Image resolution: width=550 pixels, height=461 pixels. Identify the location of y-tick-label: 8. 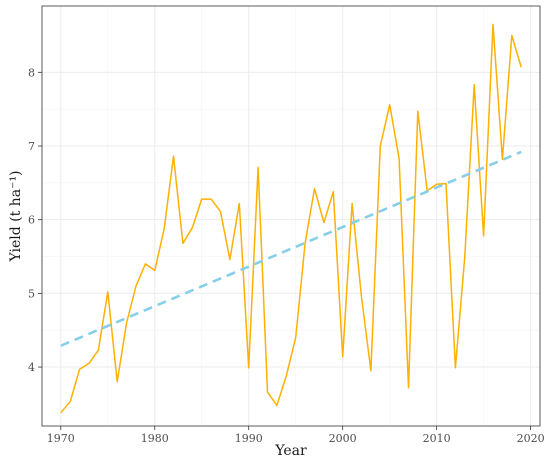
(31, 72).